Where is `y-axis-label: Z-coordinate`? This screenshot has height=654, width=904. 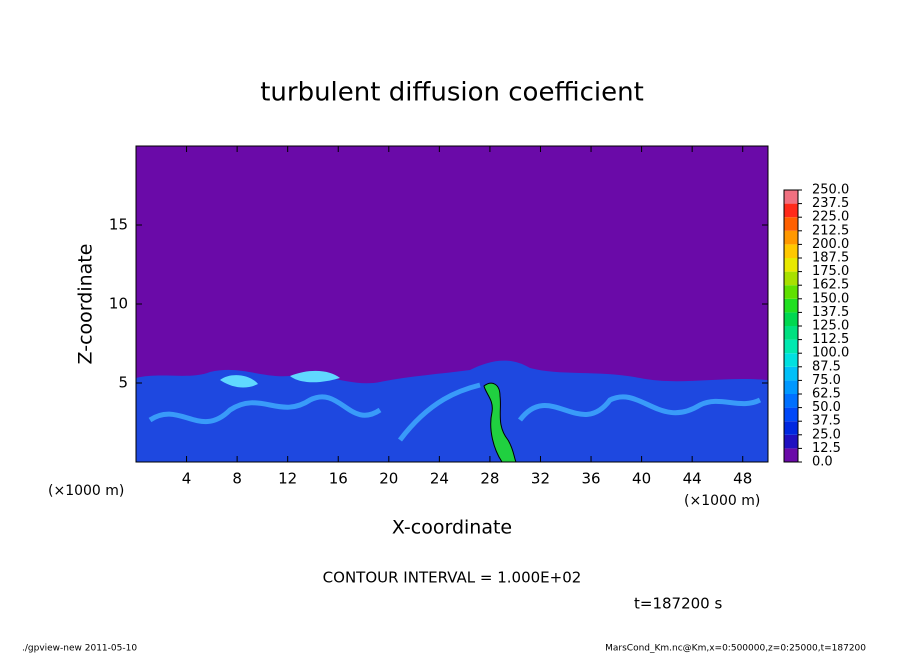
y-axis-label: Z-coordinate is located at coordinates (86, 304).